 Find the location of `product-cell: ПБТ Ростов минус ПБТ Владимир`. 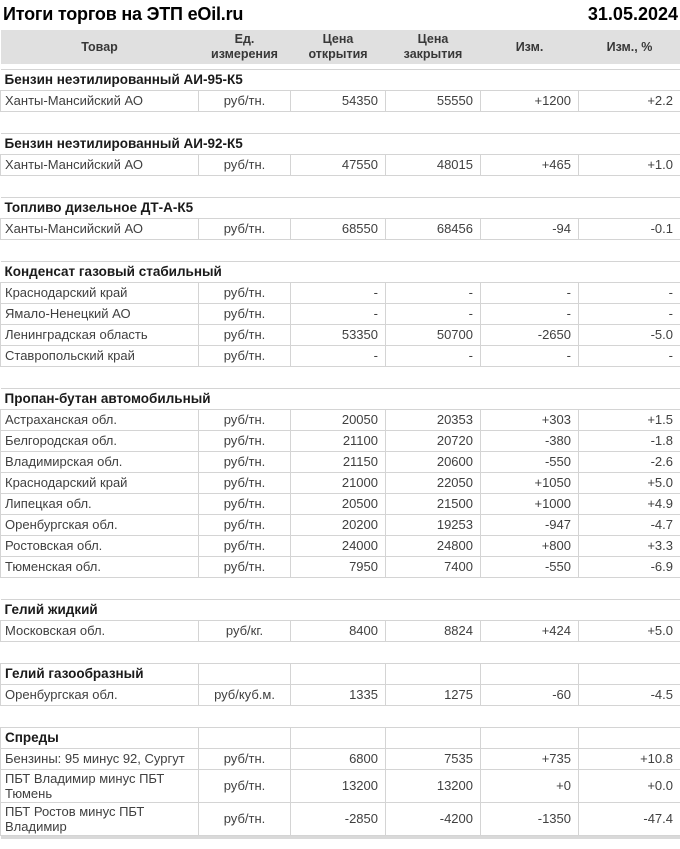

product-cell: ПБТ Ростов минус ПБТ Владимир is located at coordinates (99, 818).